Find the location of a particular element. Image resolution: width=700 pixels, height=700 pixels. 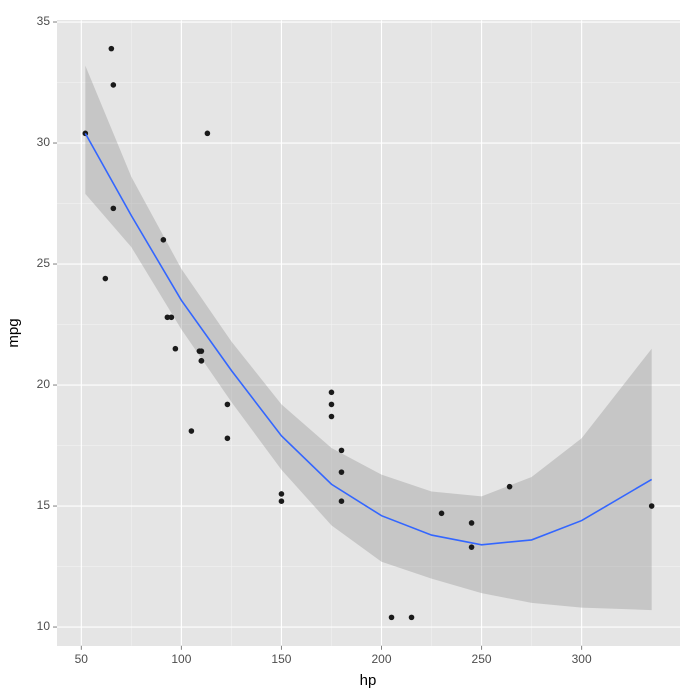

y-tick-label: 30 is located at coordinates (44, 142).